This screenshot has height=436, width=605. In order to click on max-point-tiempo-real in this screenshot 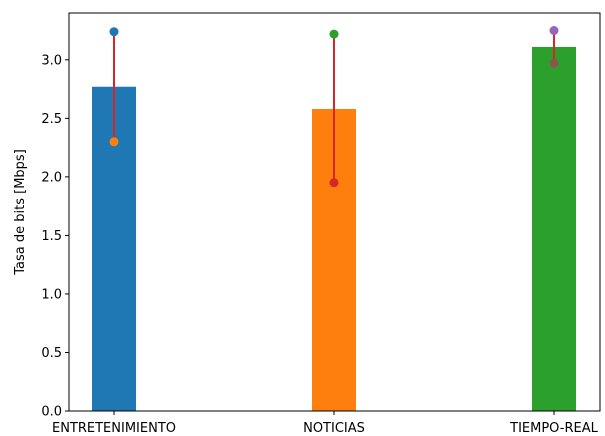, I will do `click(554, 31)`.